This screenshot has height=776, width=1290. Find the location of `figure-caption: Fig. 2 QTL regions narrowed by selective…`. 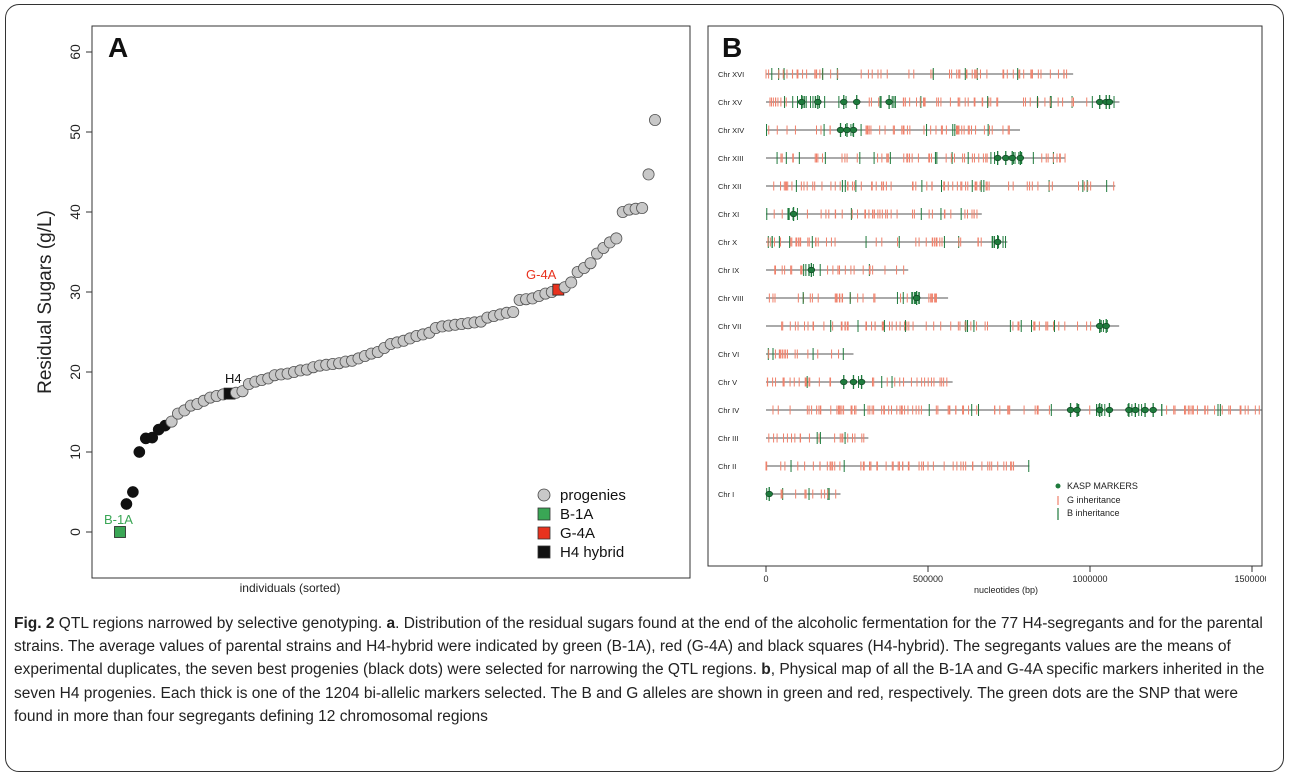

figure-caption: Fig. 2 QTL regions narrowed by selective… is located at coordinates (645, 670).